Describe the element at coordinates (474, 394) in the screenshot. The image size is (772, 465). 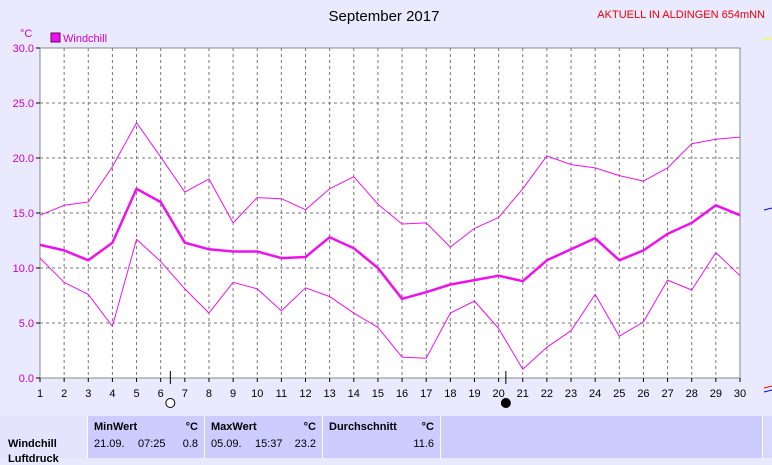
I see `x-tick-label: 19` at that location.